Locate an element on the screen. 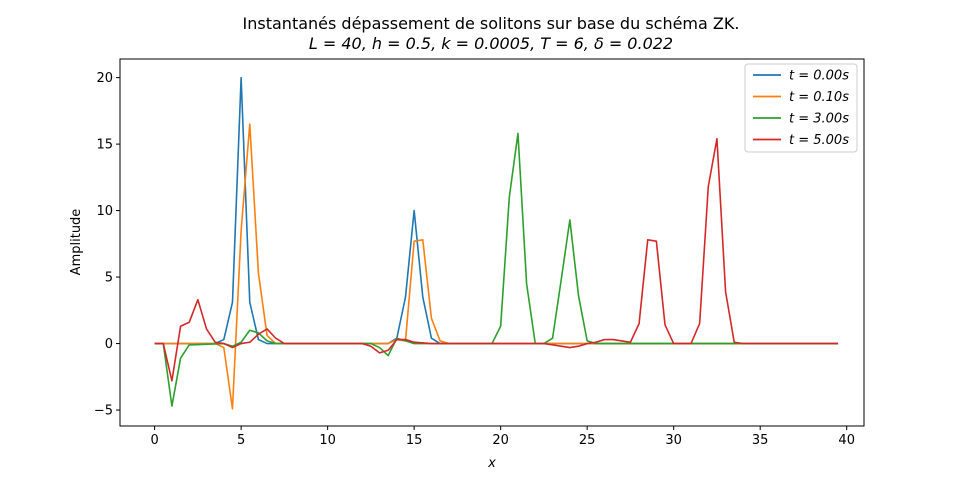 Image resolution: width=960 pixels, height=479 pixels. y-tick-label: 15 is located at coordinates (104, 145).